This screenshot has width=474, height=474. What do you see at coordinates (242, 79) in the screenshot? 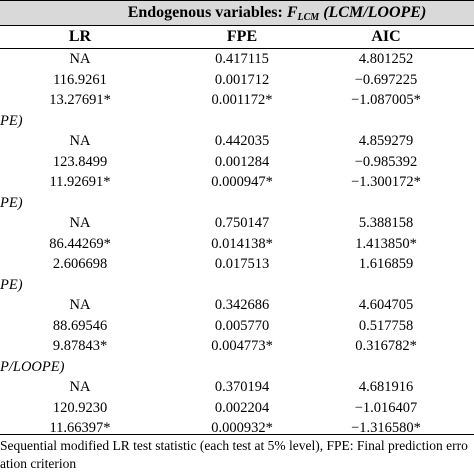
I see `fpe-cell: 0.001712` at bounding box center [242, 79].